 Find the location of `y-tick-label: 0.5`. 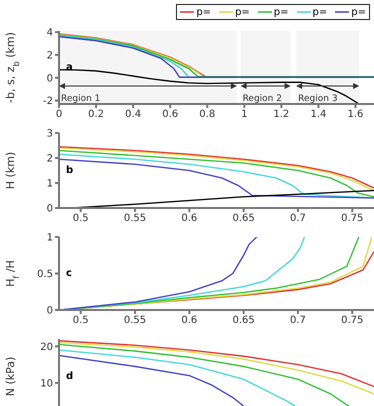

y-tick-label: 0.5 is located at coordinates (45, 274).